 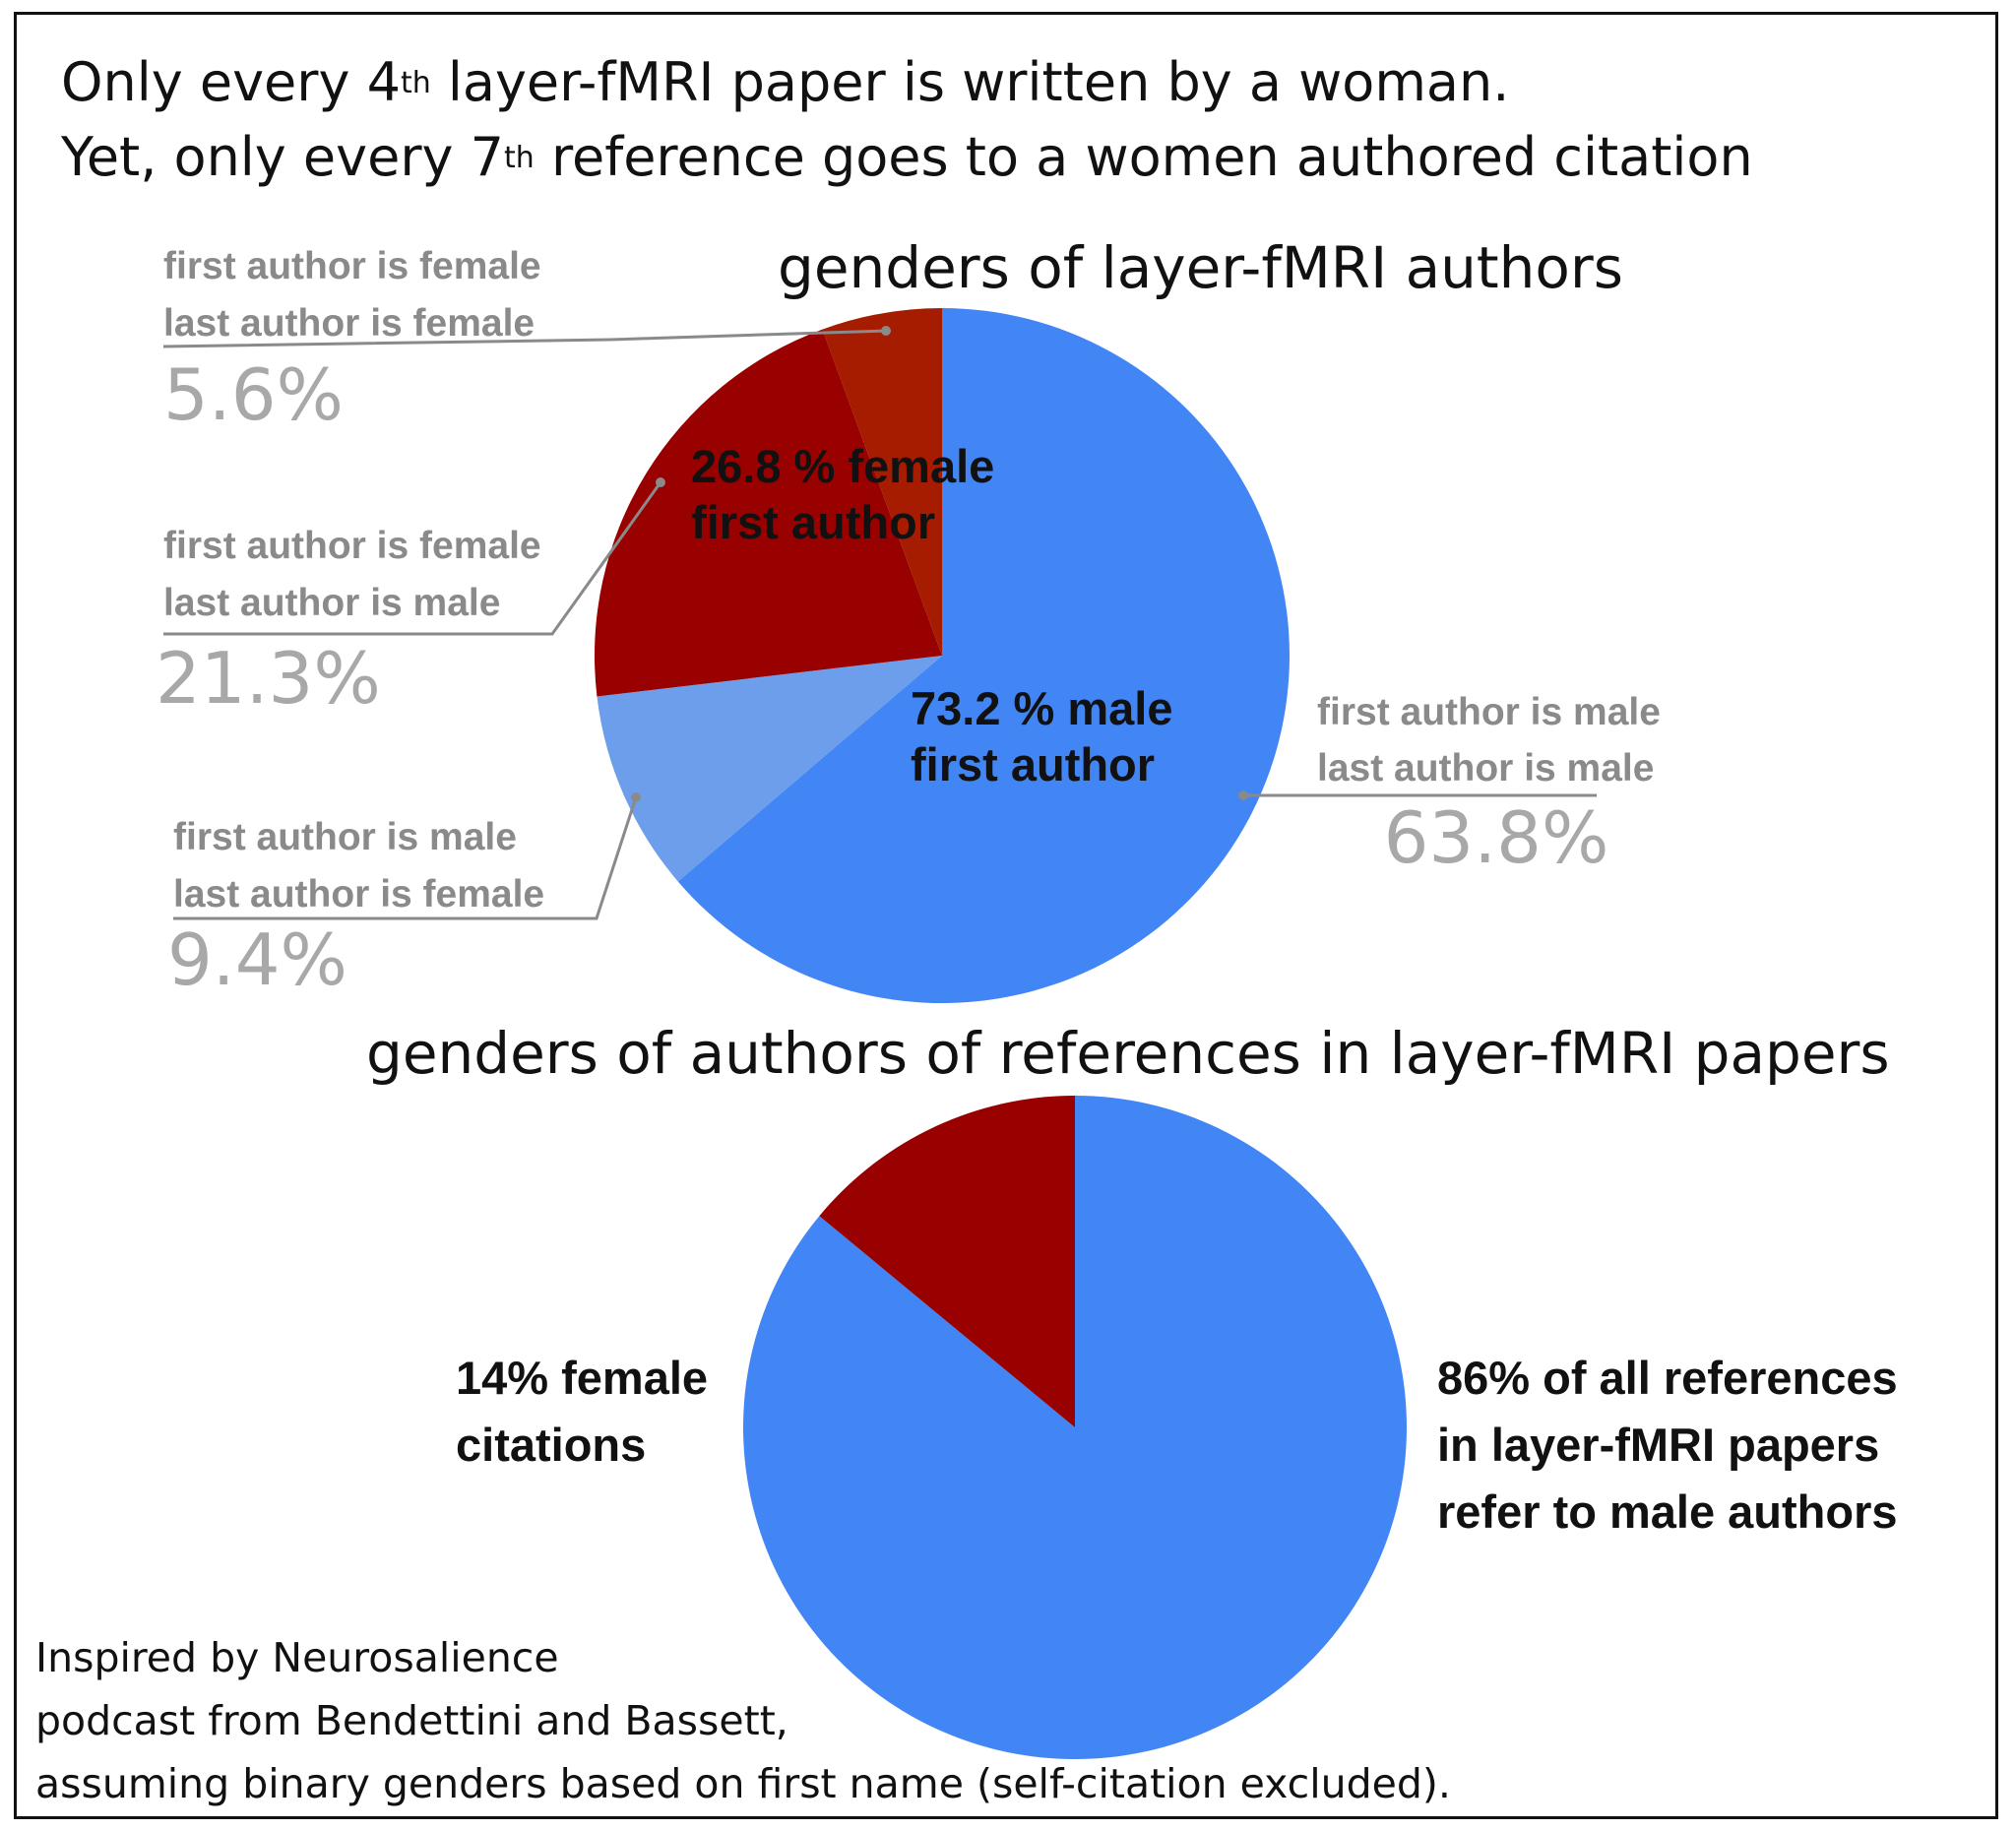 I want to click on headline-2-superscript: th, so click(x=519, y=158).